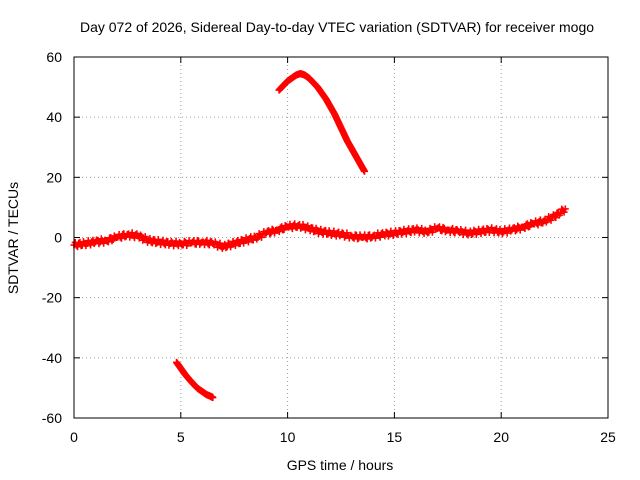  What do you see at coordinates (395, 437) in the screenshot?
I see `x-tick-label: 15` at bounding box center [395, 437].